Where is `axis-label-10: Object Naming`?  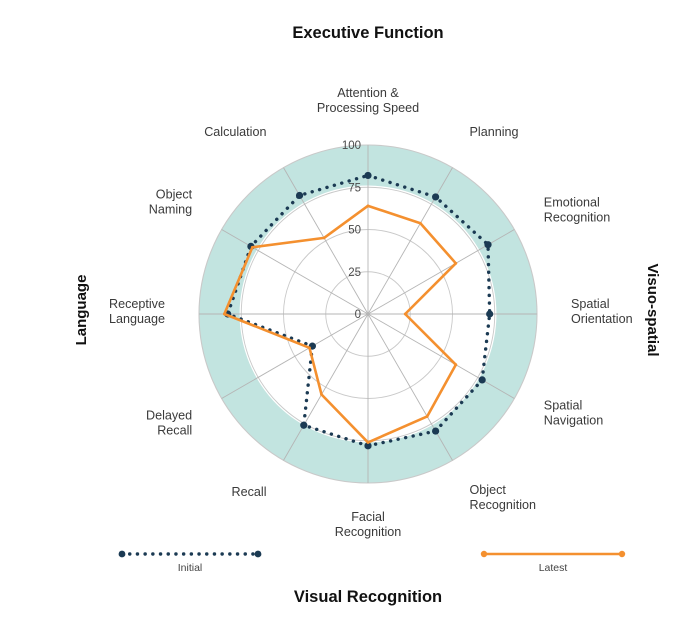
axis-label-10: Object Naming is located at coordinates (171, 202).